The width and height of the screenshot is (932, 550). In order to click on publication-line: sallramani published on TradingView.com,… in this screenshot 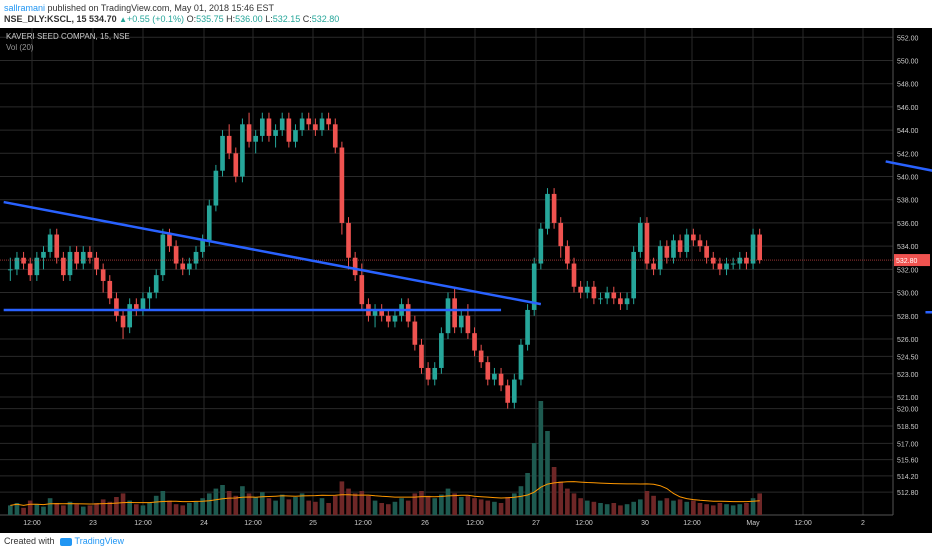, I will do `click(139, 8)`.